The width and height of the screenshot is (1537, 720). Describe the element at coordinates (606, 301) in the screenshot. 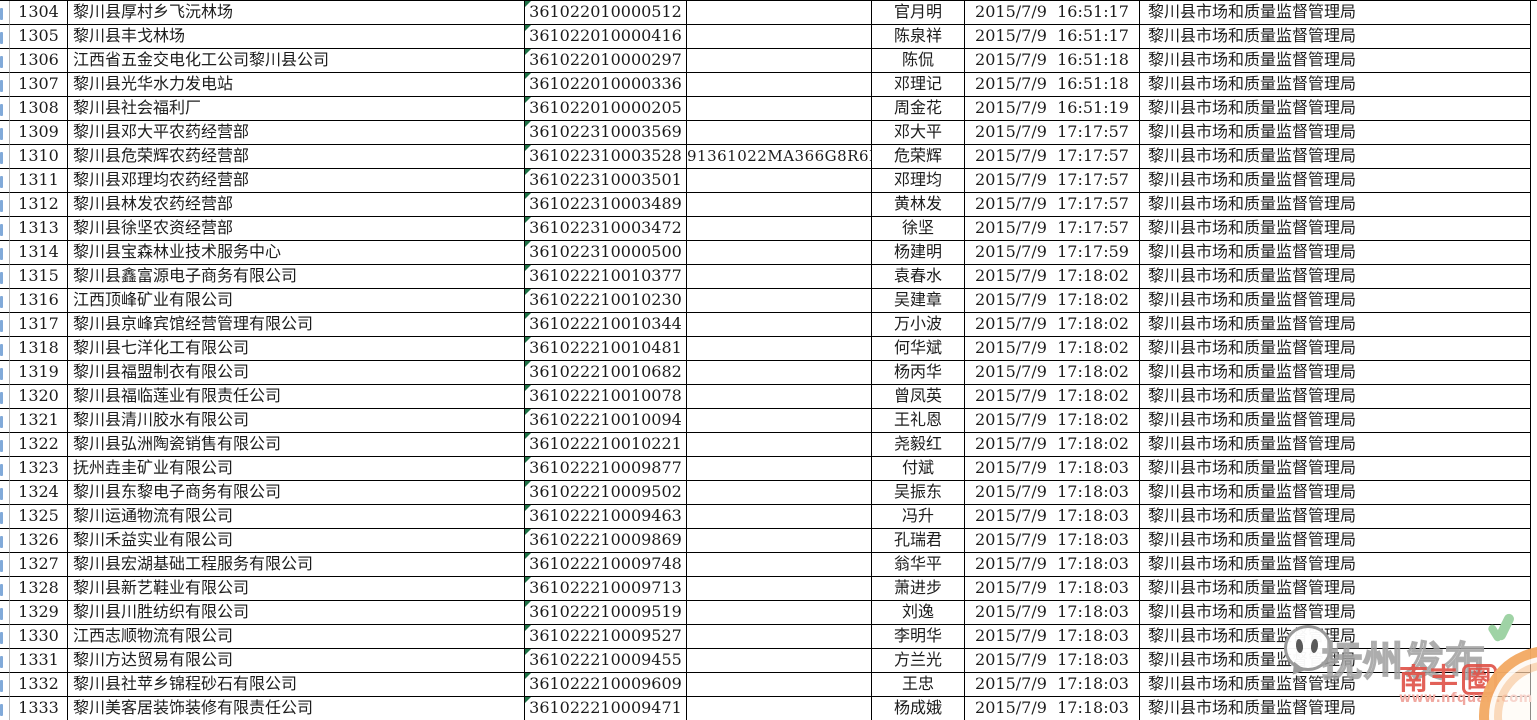

I see `registration-number-cell: 361022210010230` at that location.